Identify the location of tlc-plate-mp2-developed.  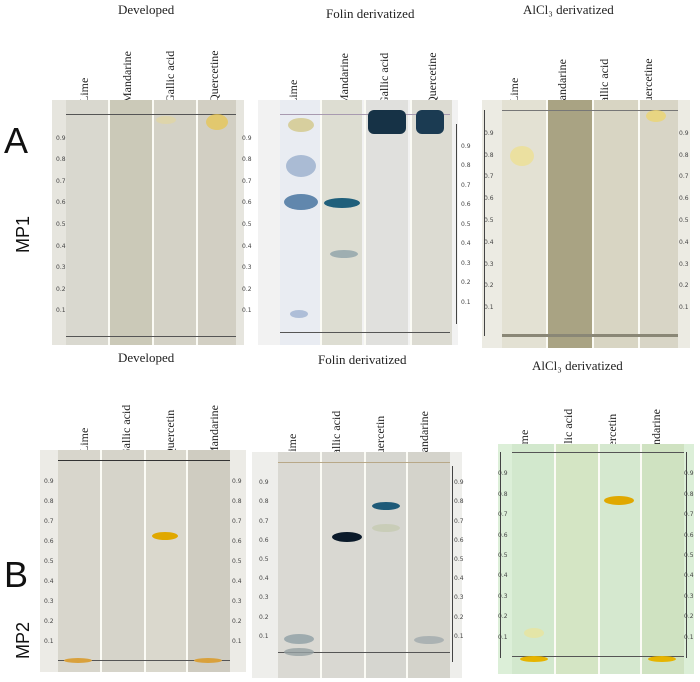
(143, 561).